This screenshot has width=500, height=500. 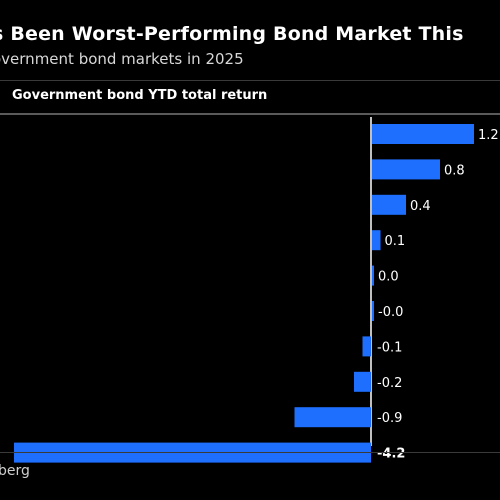 I want to click on bar-value-label: -0.2, so click(x=389, y=383).